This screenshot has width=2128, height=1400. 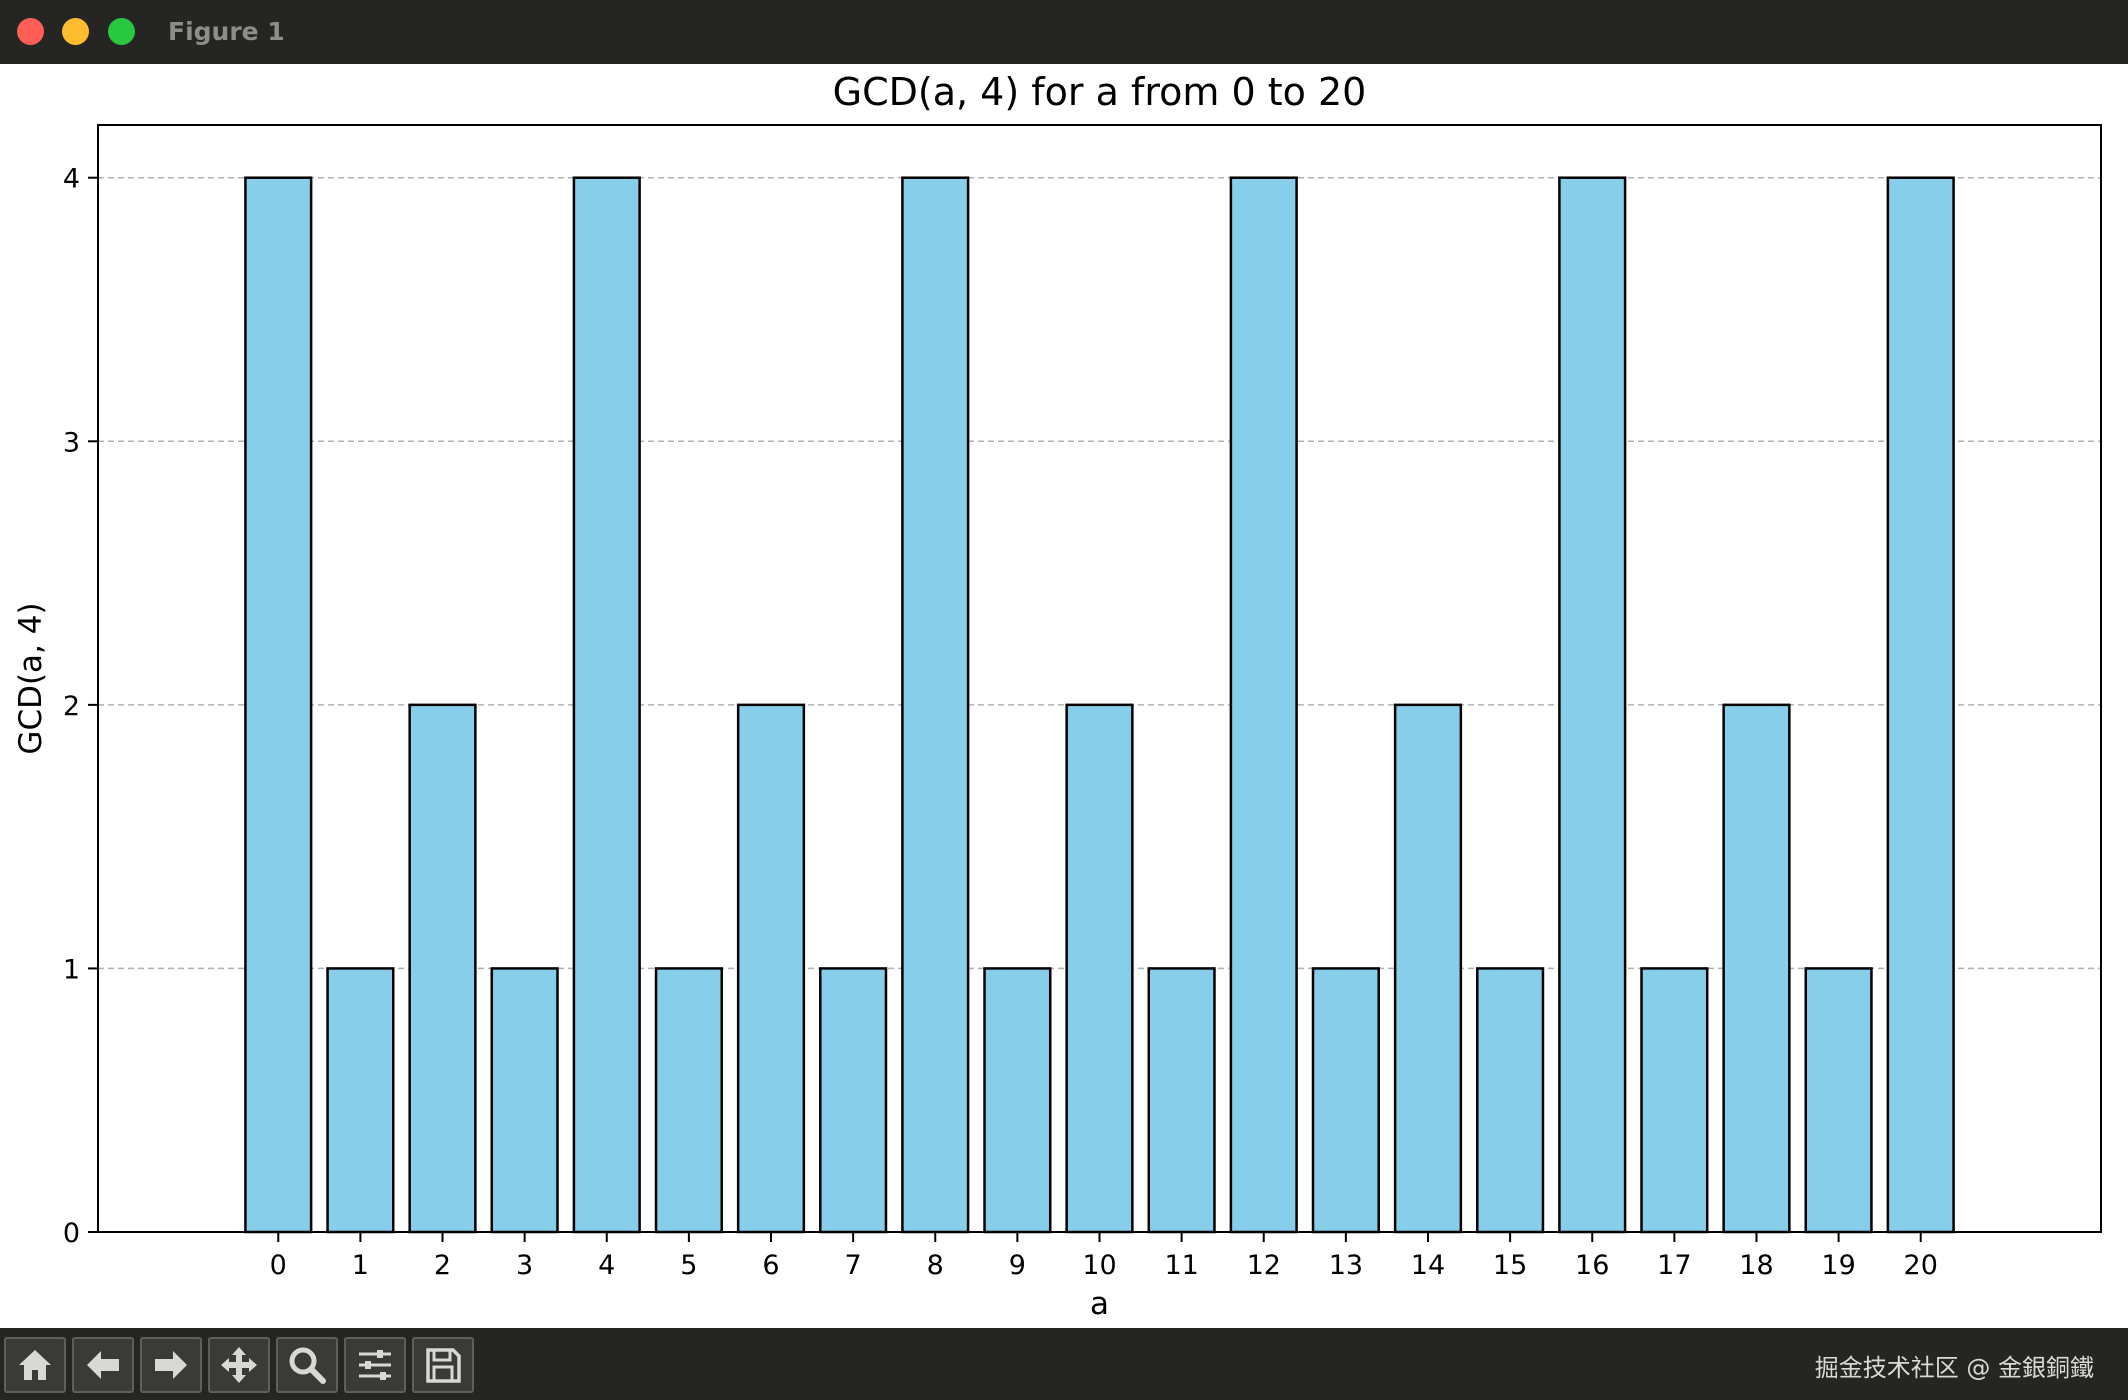 I want to click on x-tick-label: 17, so click(x=1674, y=1265).